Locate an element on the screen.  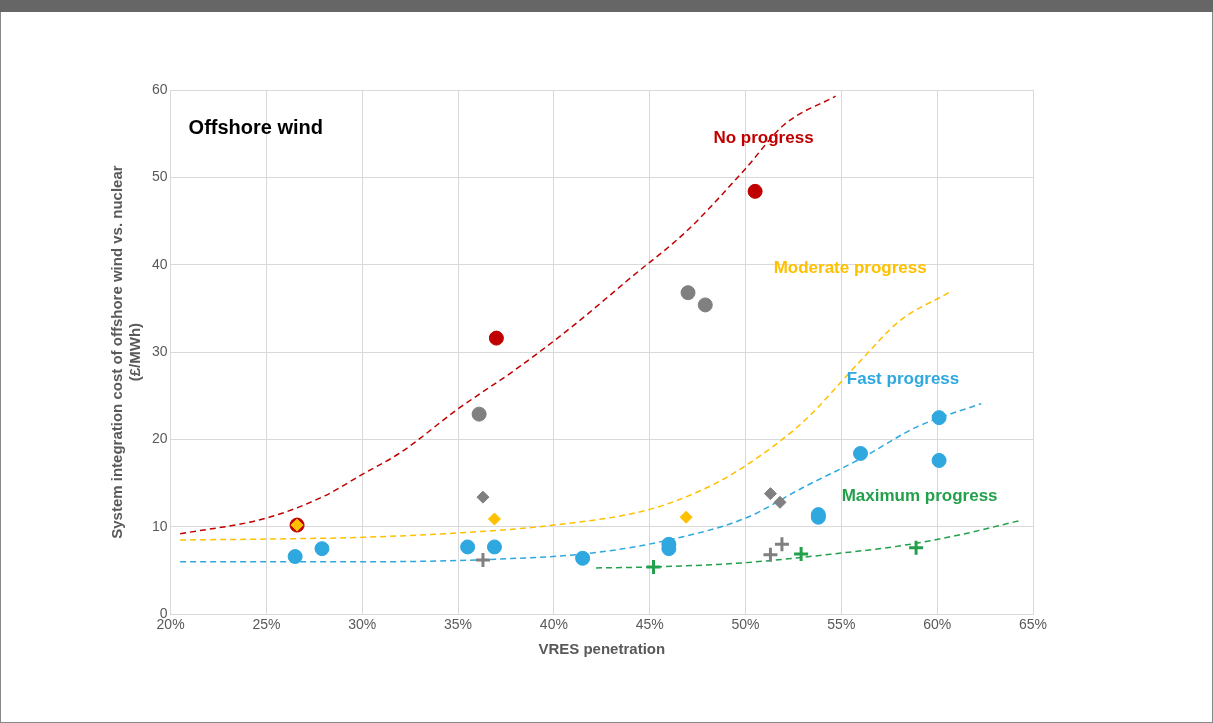
x-tick-label: 60% is located at coordinates (937, 624).